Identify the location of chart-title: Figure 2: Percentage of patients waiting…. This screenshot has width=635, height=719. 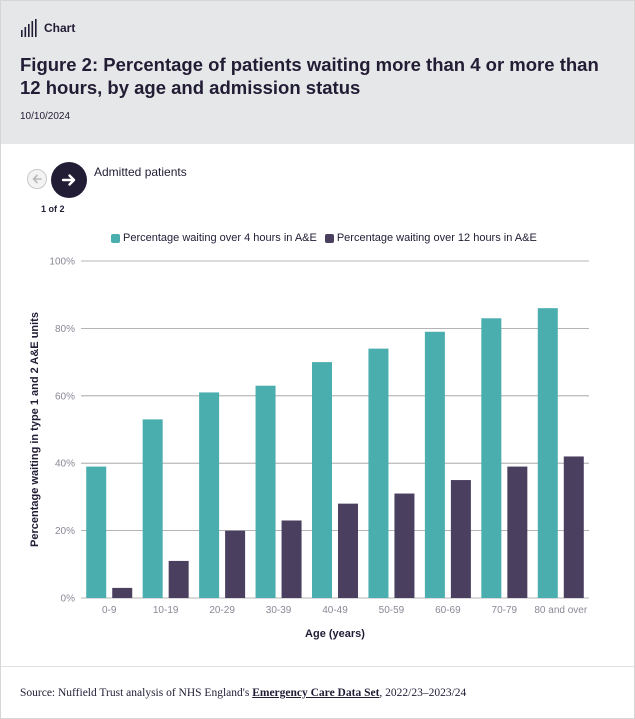
(309, 76).